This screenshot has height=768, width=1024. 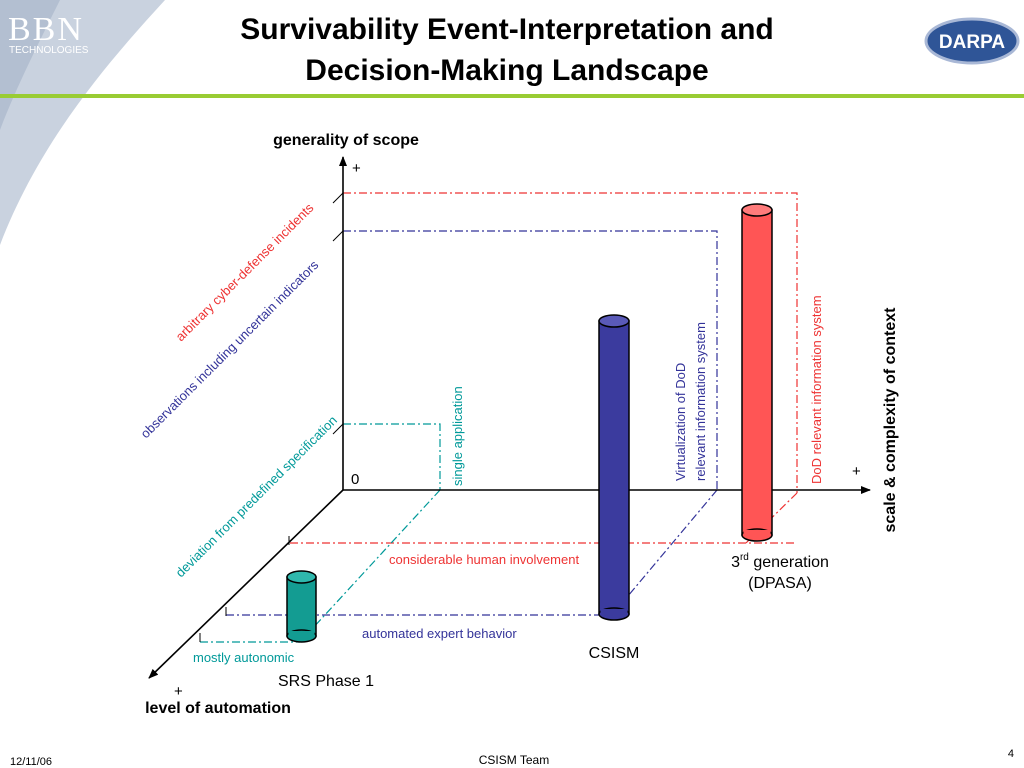 What do you see at coordinates (680, 422) in the screenshot?
I see `context-label-virtualization-1: Virtualization of DoD` at bounding box center [680, 422].